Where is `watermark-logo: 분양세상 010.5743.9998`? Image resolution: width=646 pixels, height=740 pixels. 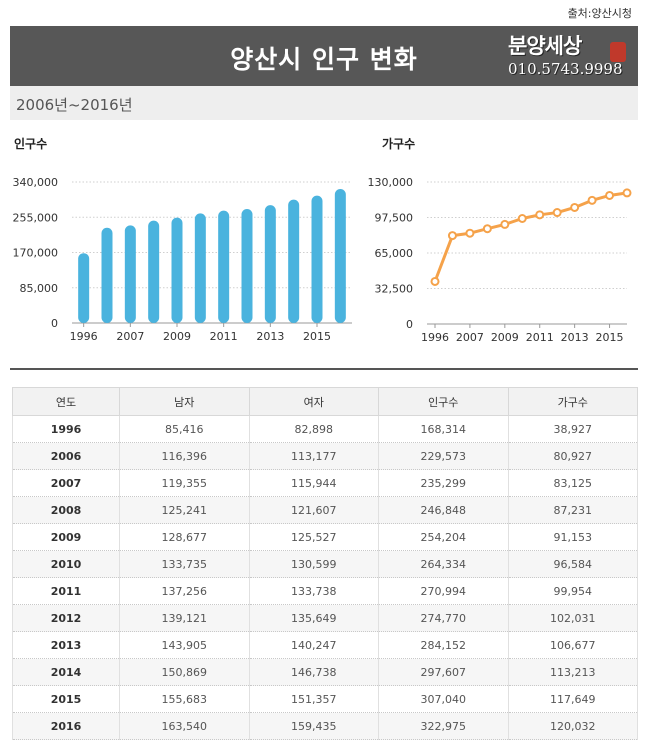
watermark-logo: 분양세상 010.5743.9998 is located at coordinates (567, 56).